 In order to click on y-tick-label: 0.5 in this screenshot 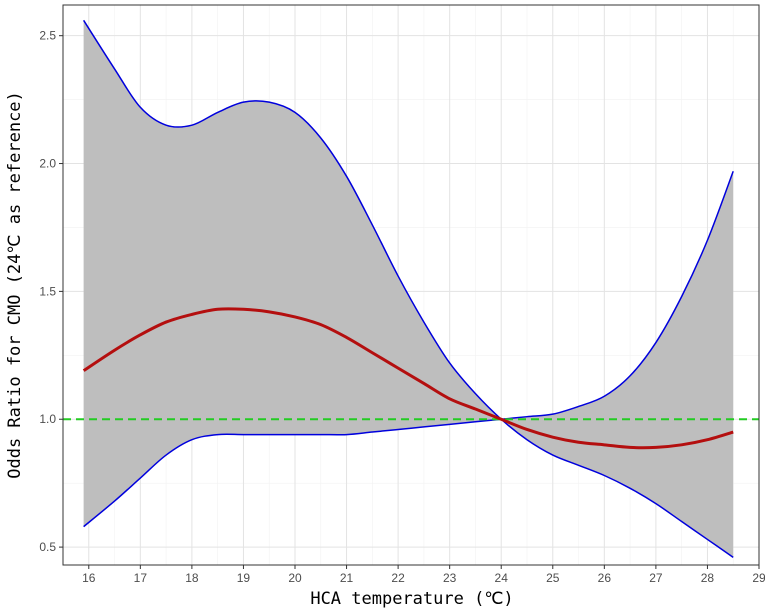, I will do `click(47, 547)`.